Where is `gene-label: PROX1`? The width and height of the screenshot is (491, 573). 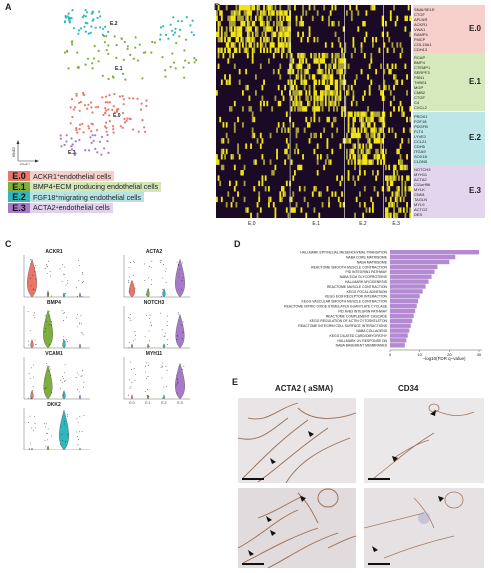
gene-label: PROX1 is located at coordinates (421, 116).